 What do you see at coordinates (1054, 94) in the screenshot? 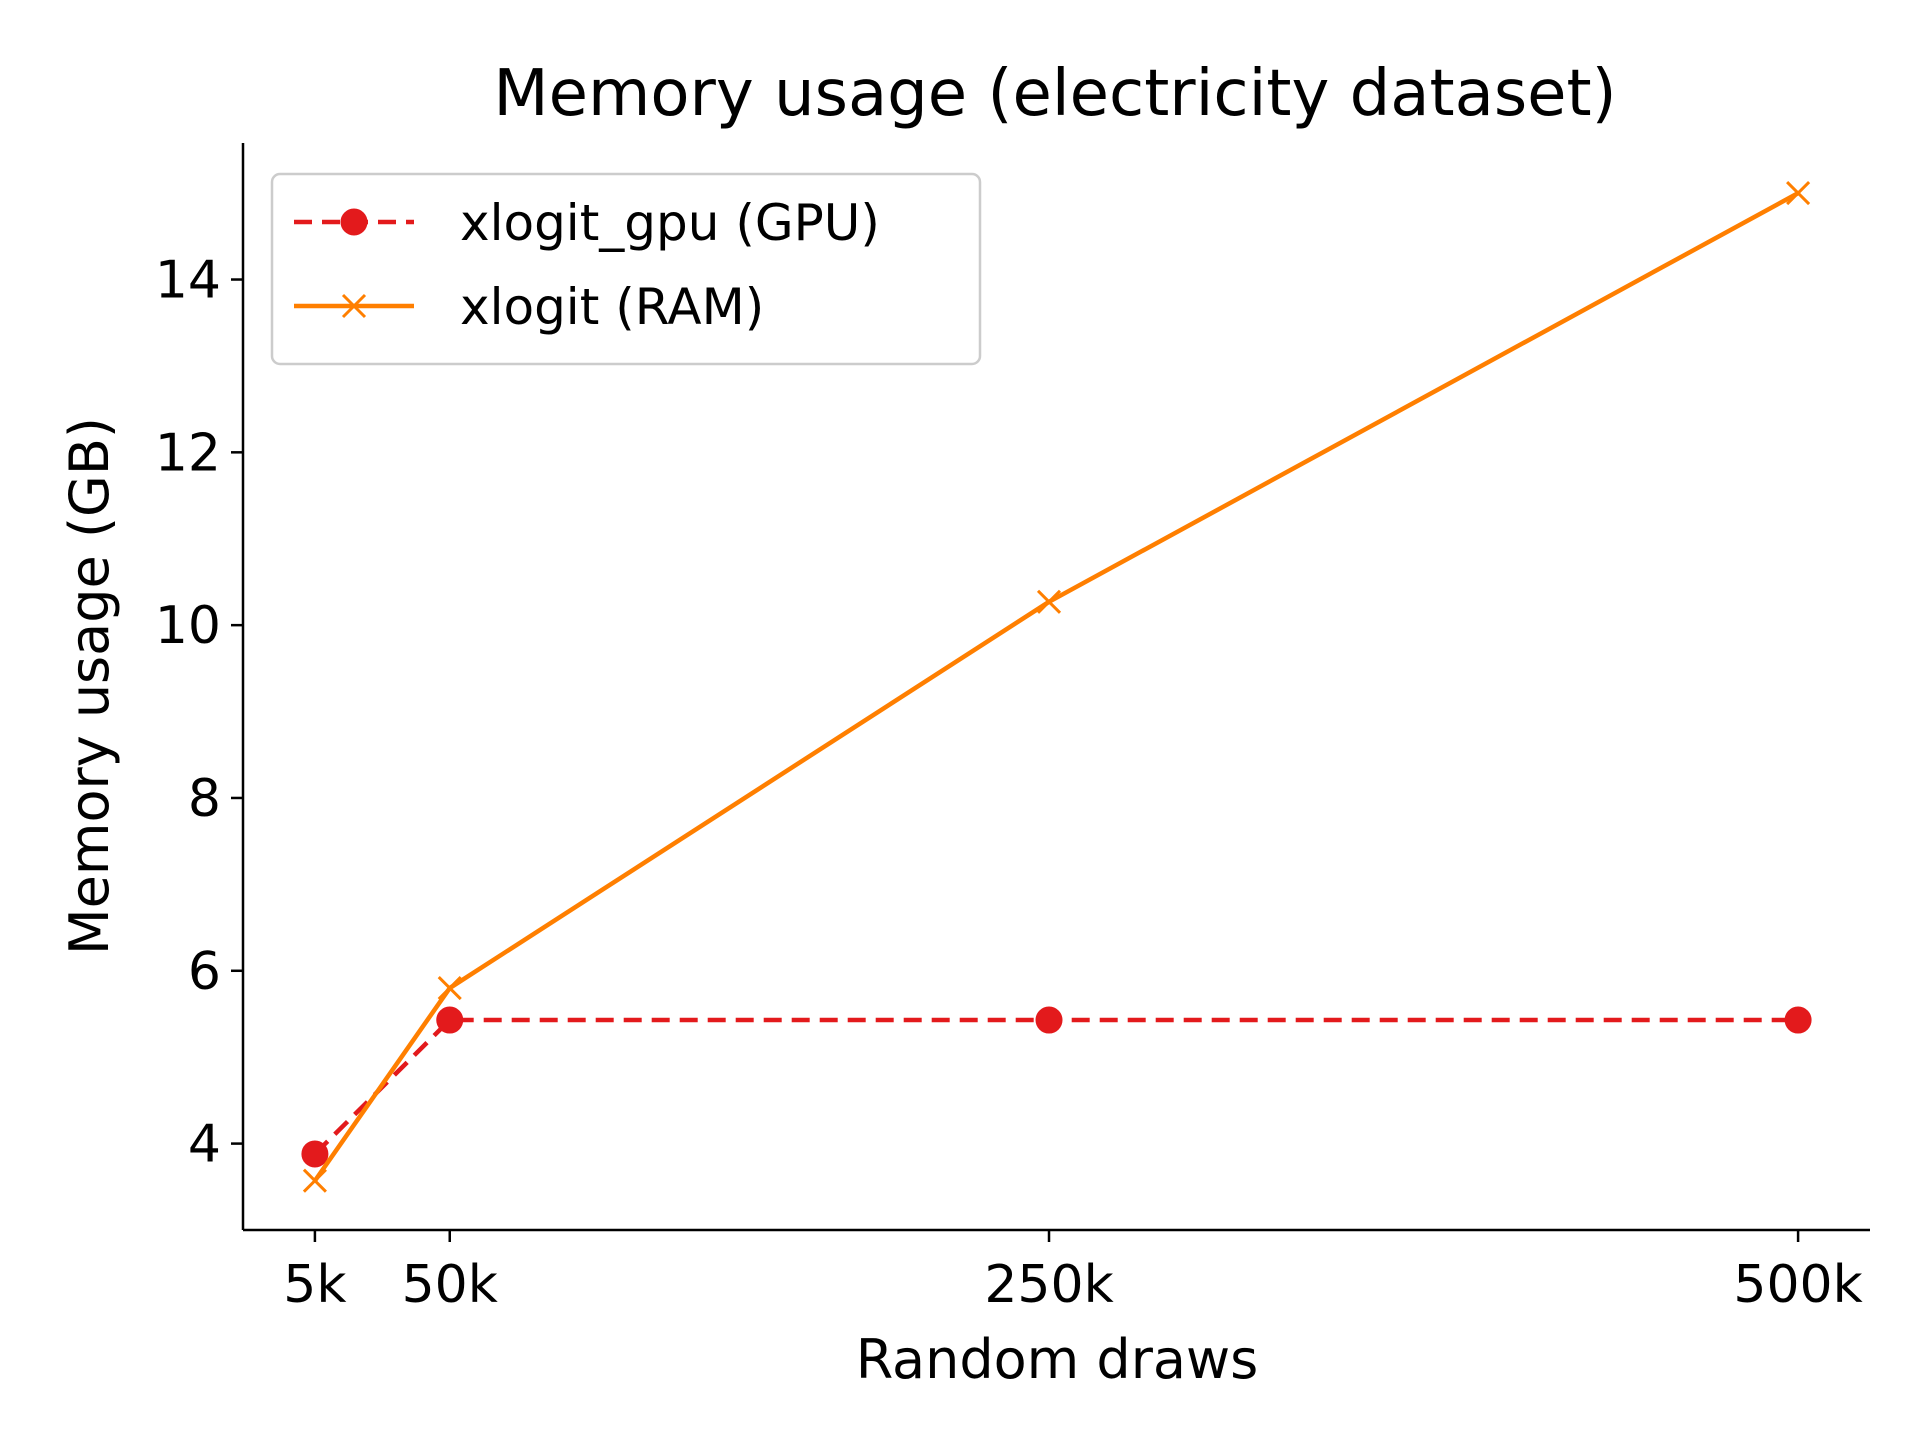
I see `chart-title: Memory usage (electricity dataset)` at bounding box center [1054, 94].